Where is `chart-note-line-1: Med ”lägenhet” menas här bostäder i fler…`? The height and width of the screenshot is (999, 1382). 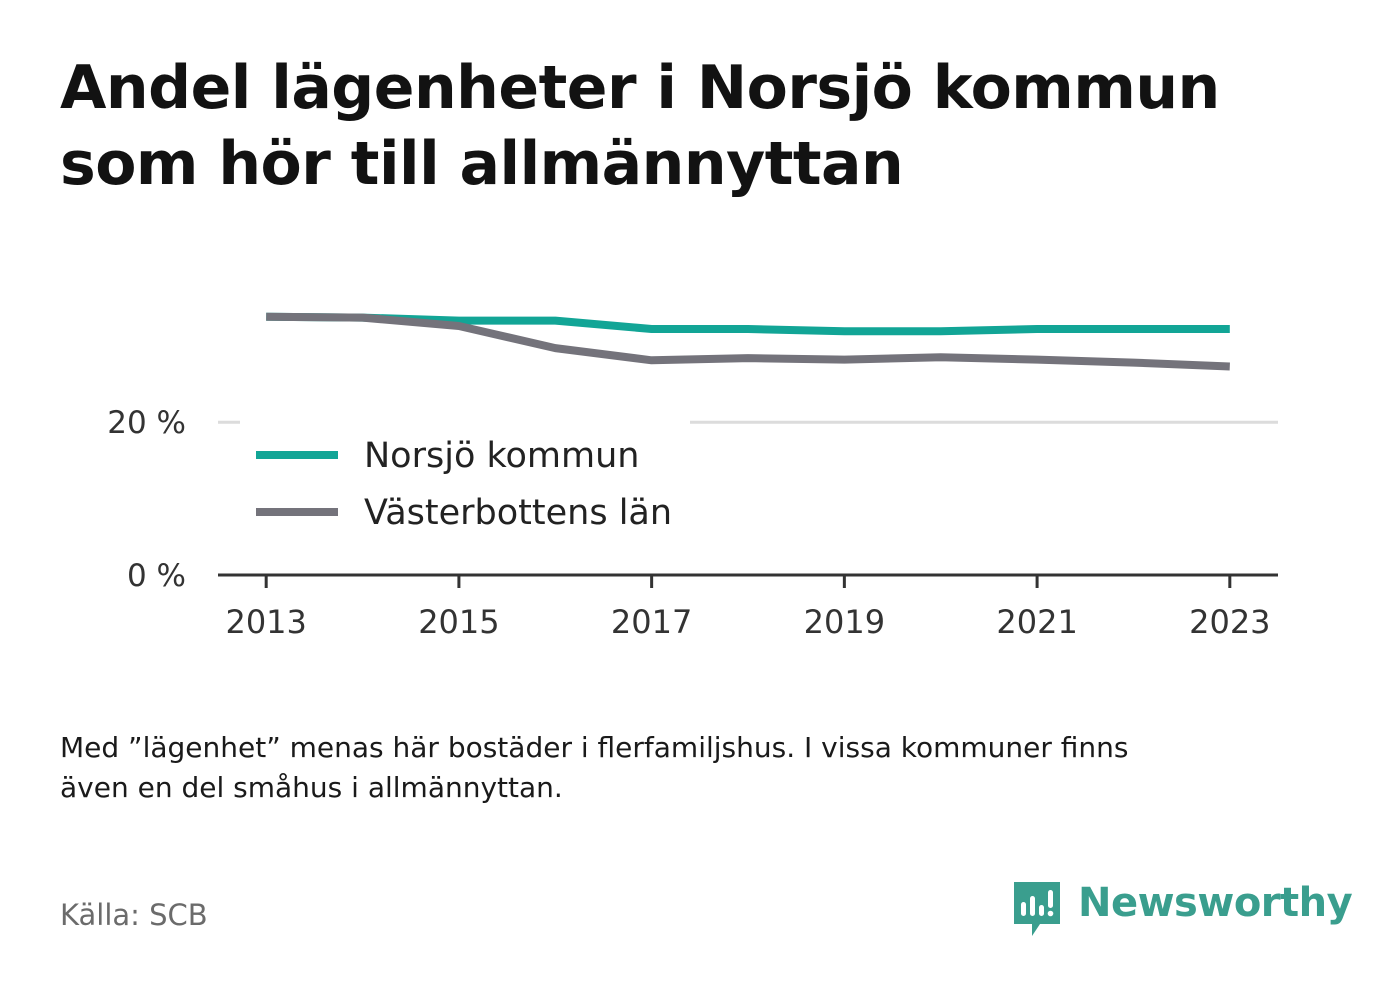 chart-note-line-1: Med ”lägenhet” menas här bostäder i fler… is located at coordinates (594, 747).